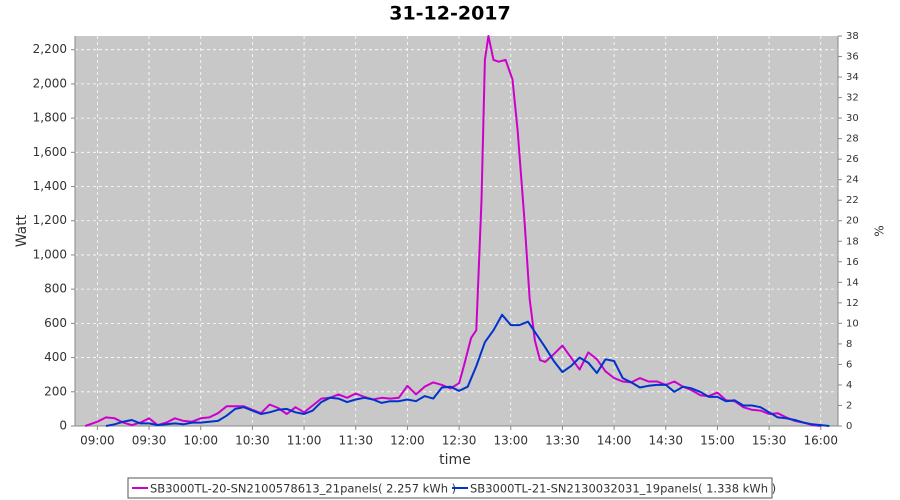 Image resolution: width=900 pixels, height=500 pixels. Describe the element at coordinates (50, 118) in the screenshot. I see `y-tick-label: 1,800` at that location.